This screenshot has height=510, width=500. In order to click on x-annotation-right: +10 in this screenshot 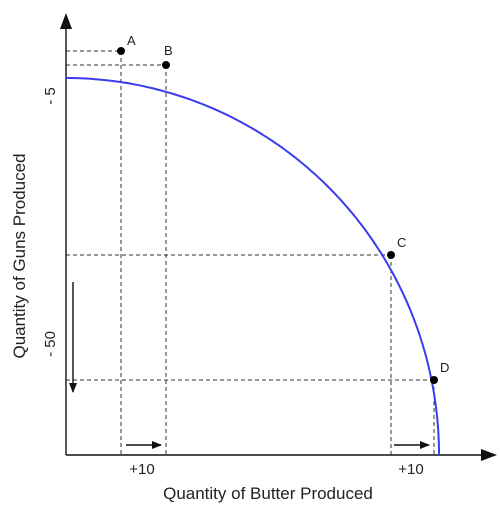, I will do `click(410, 469)`.